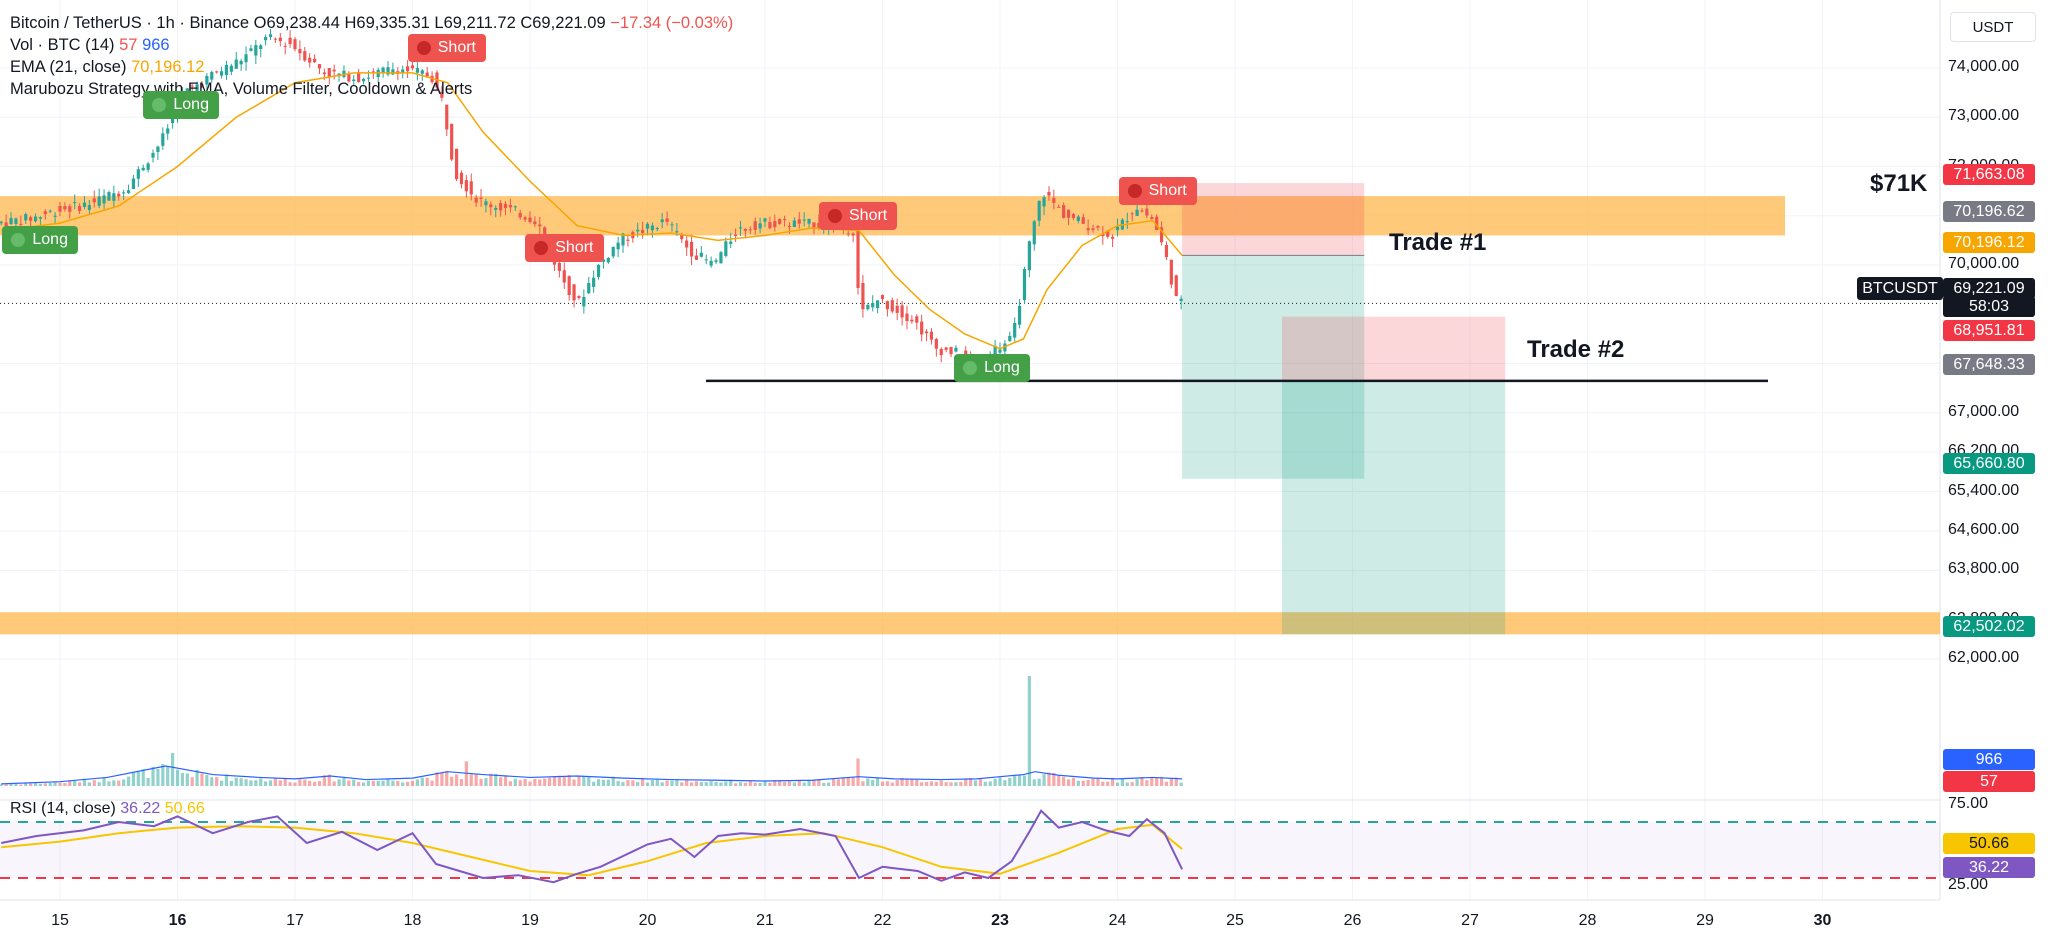  Describe the element at coordinates (1989, 330) in the screenshot. I see `price-label: 68,951.81` at that location.